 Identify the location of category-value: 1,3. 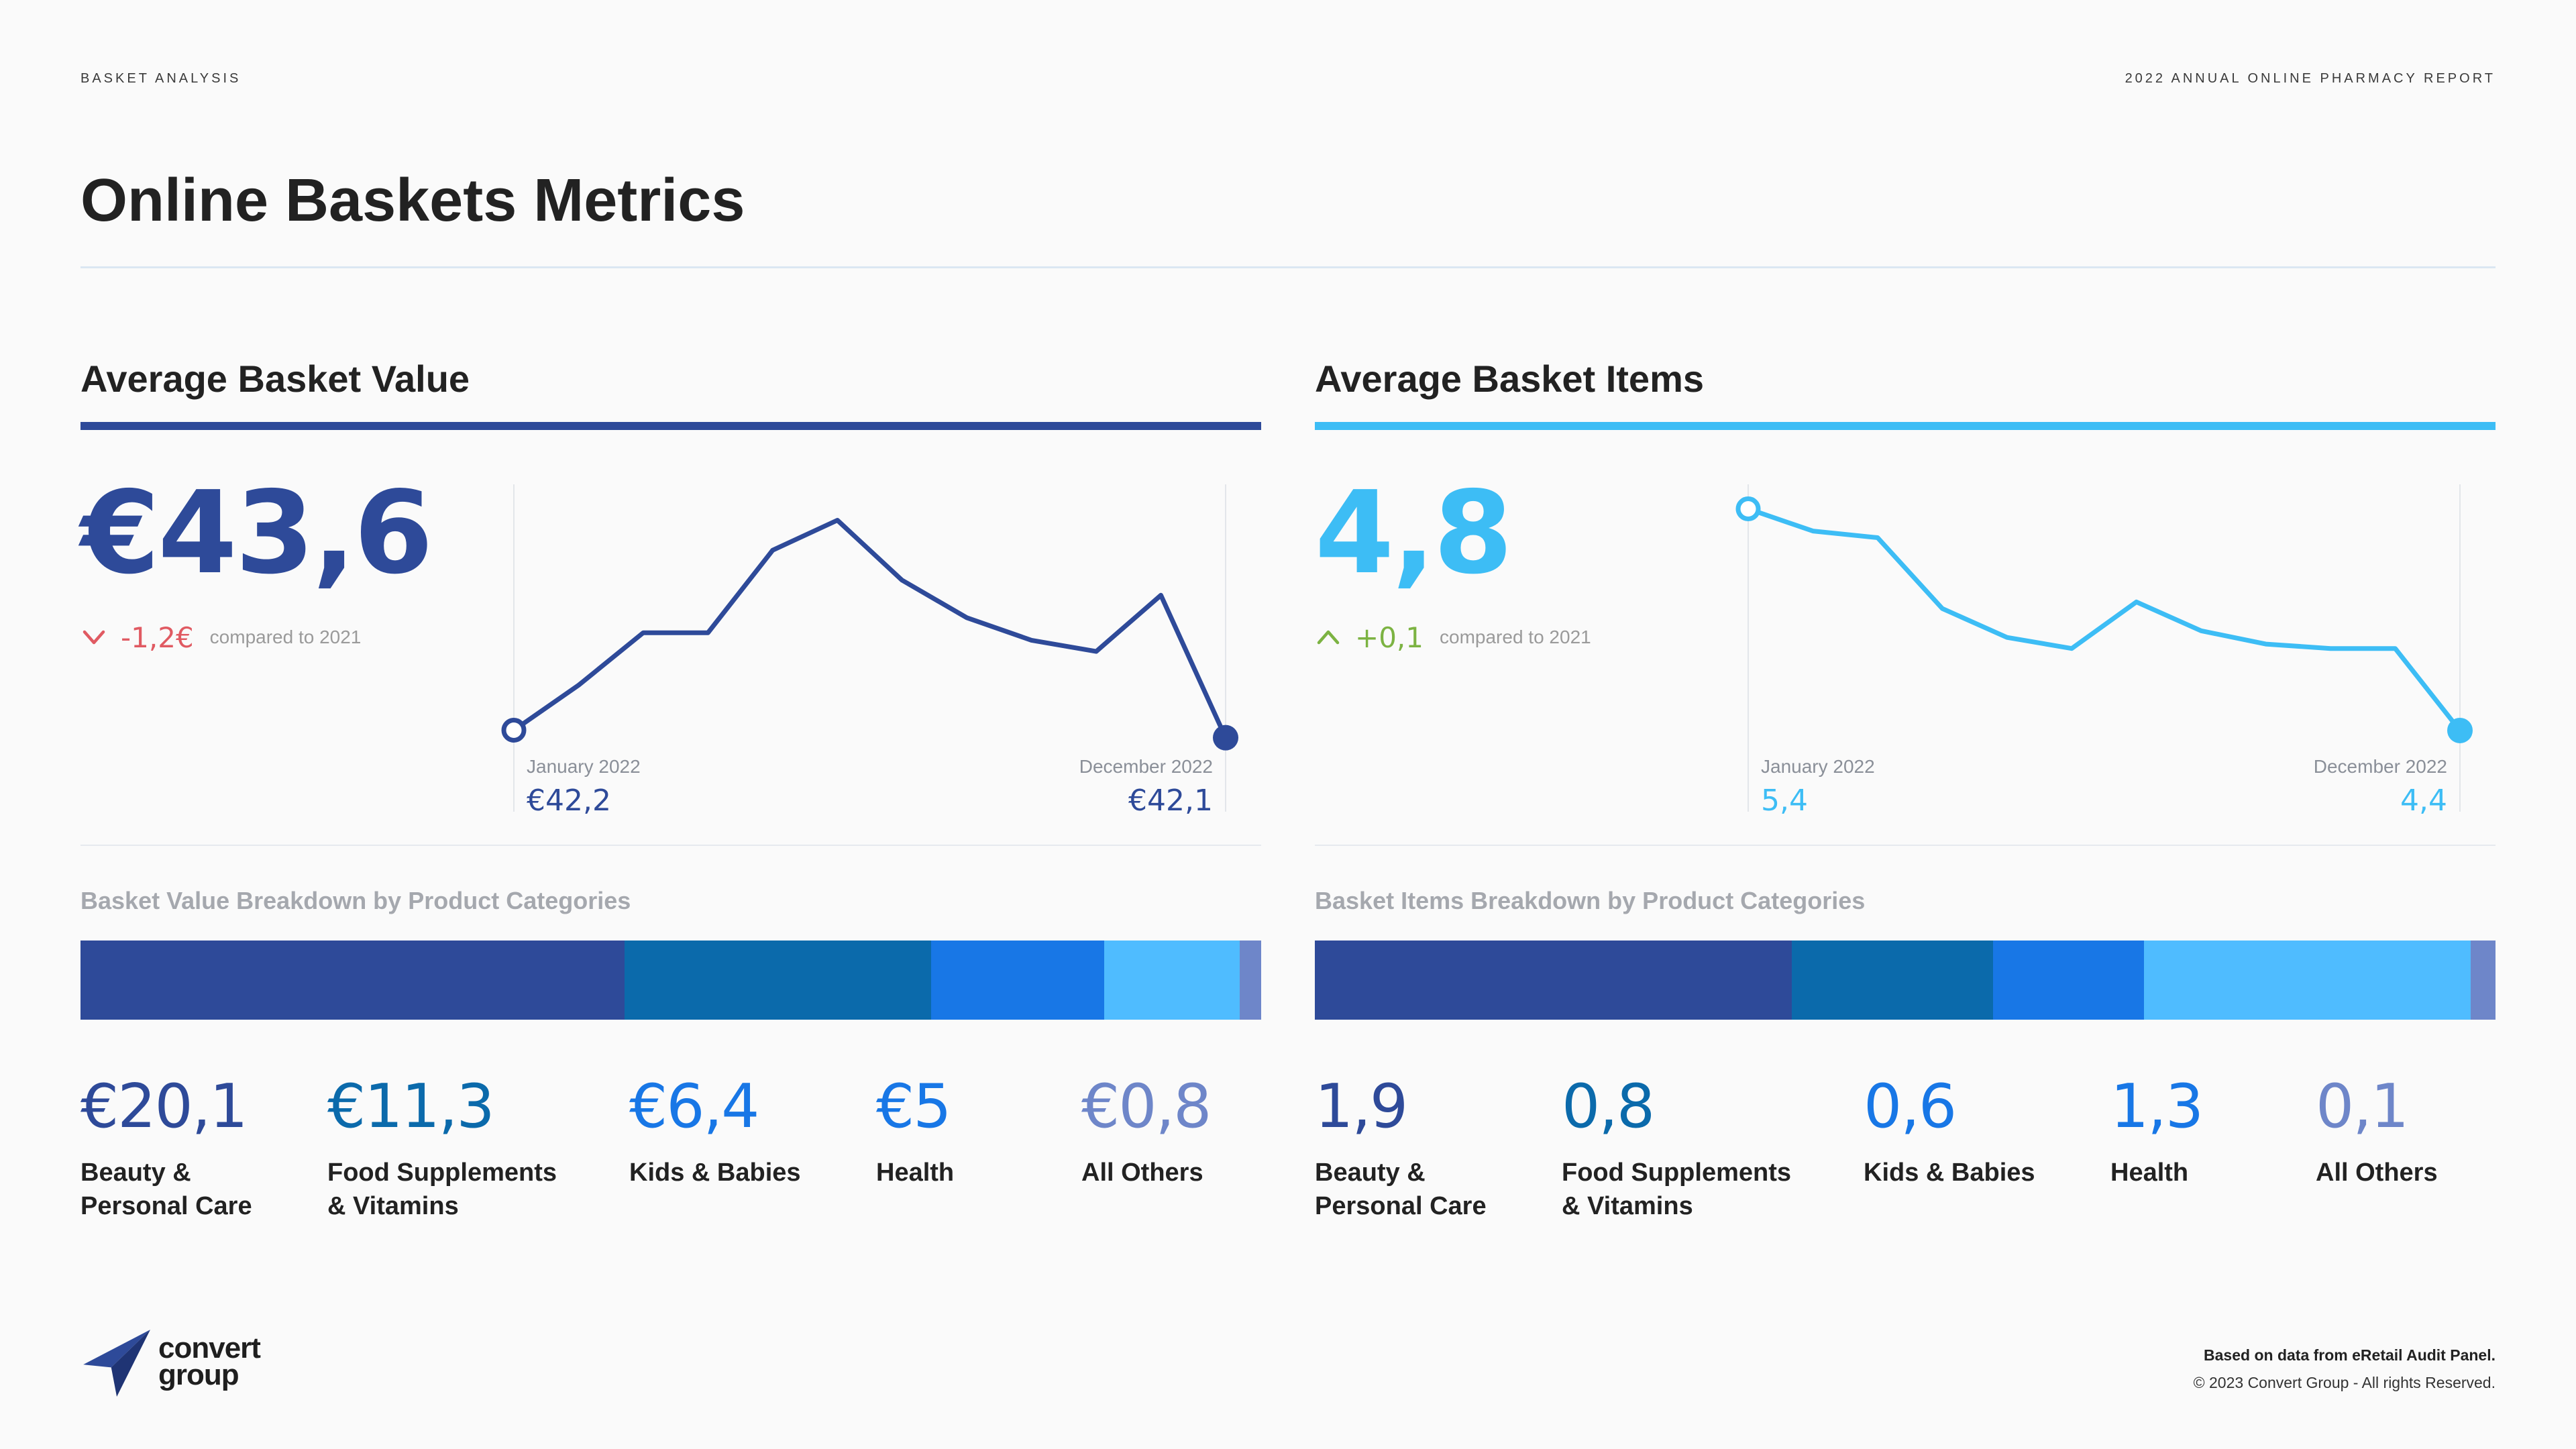
(2157, 1106).